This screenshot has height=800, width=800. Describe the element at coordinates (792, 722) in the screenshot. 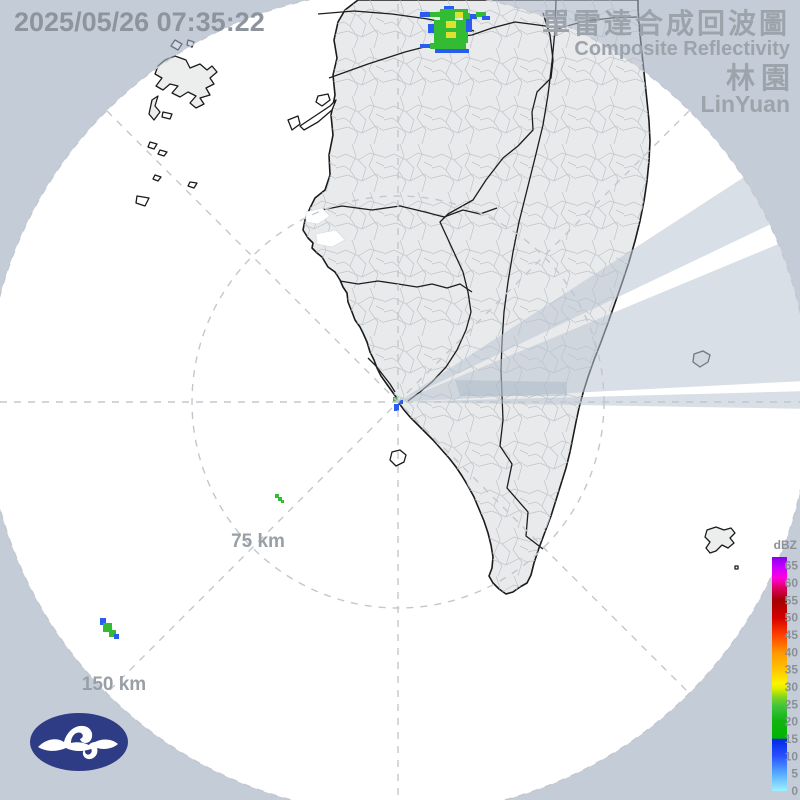

I see `colorbar-tick-label: 20` at that location.